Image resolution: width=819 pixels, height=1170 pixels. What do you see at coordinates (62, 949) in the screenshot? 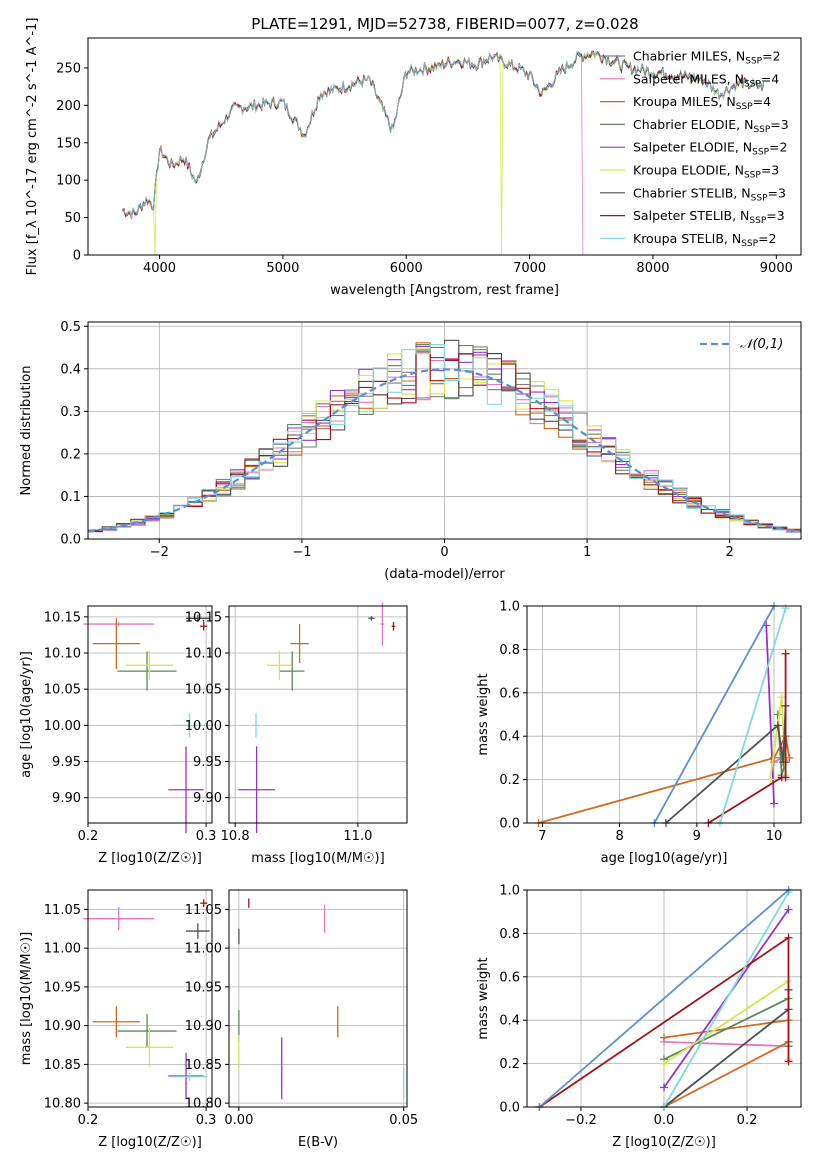
I see `y-tick-label: 11.00` at bounding box center [62, 949].